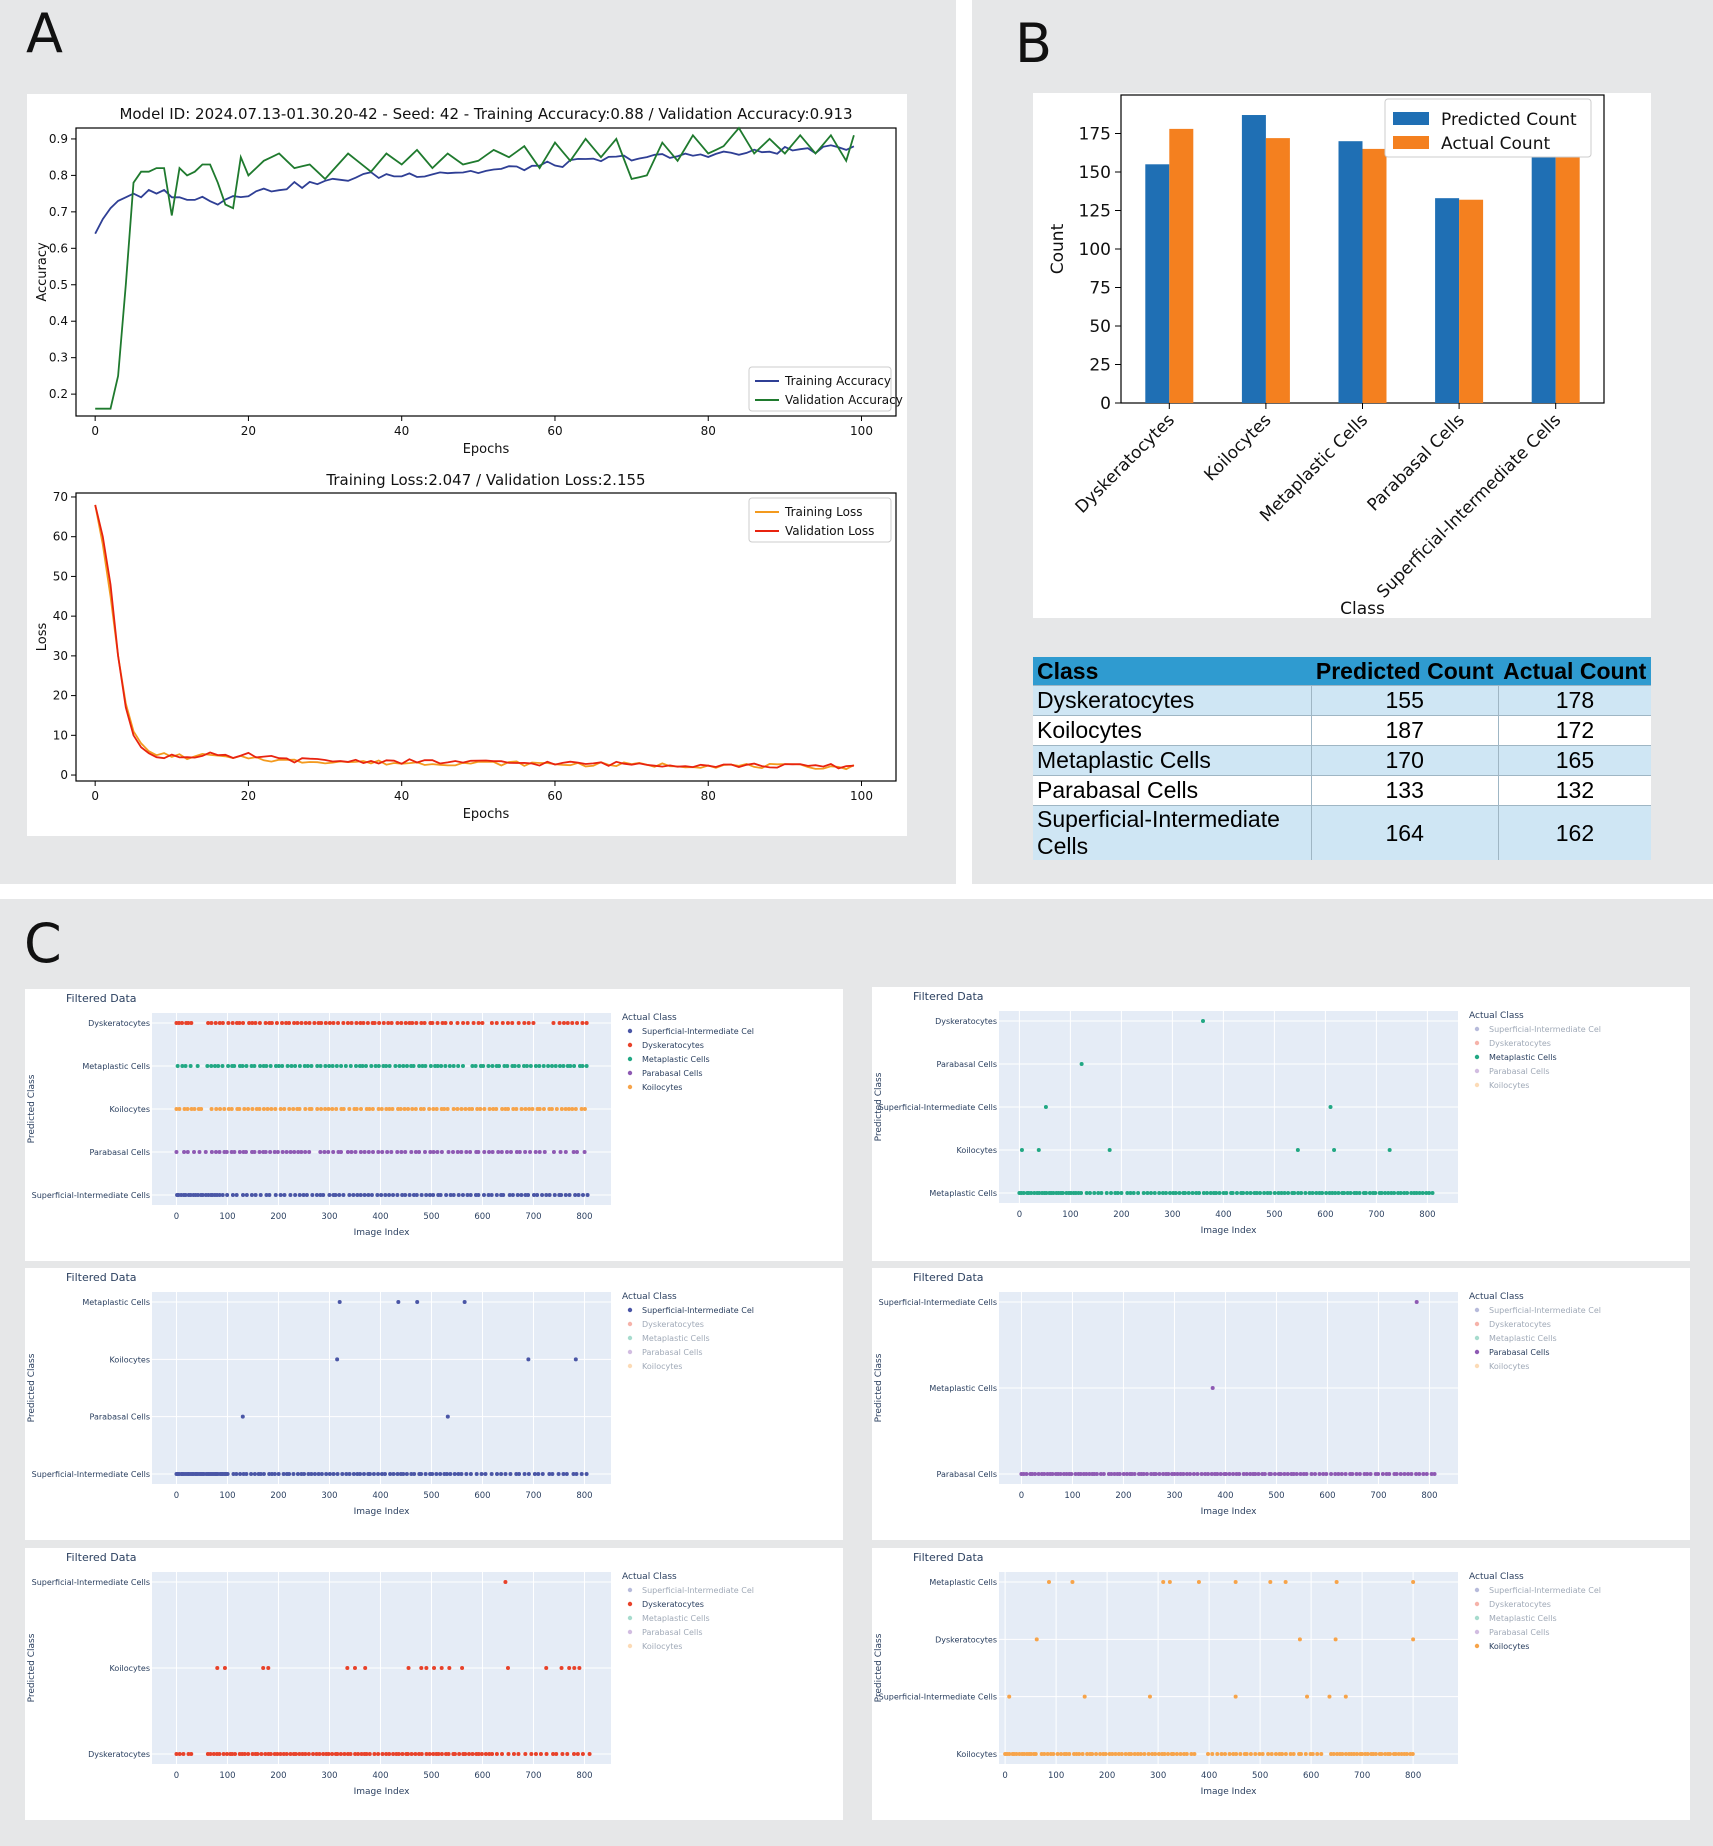  I want to click on x-tick-label: 600, so click(1311, 1776).